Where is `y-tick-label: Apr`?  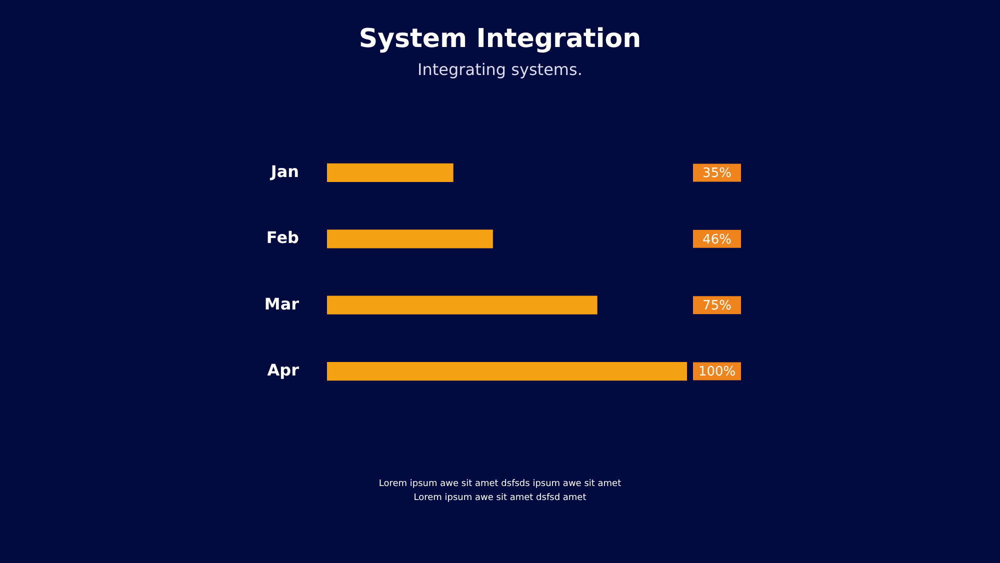
y-tick-label: Apr is located at coordinates (283, 370).